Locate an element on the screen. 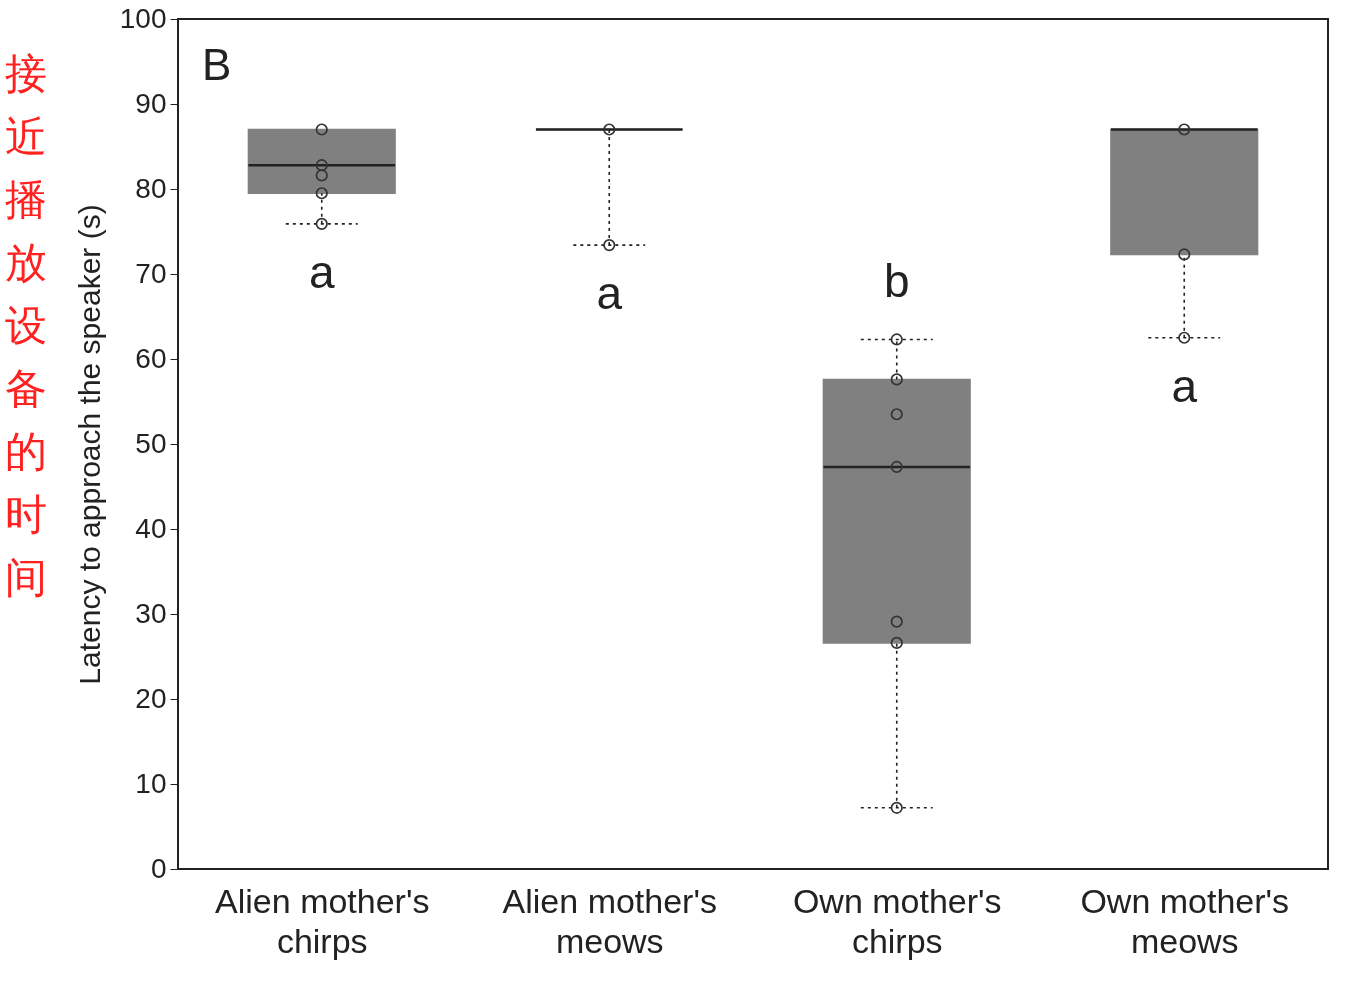 This screenshot has width=1359, height=1008. y-tick-label: 60 is located at coordinates (151, 358).